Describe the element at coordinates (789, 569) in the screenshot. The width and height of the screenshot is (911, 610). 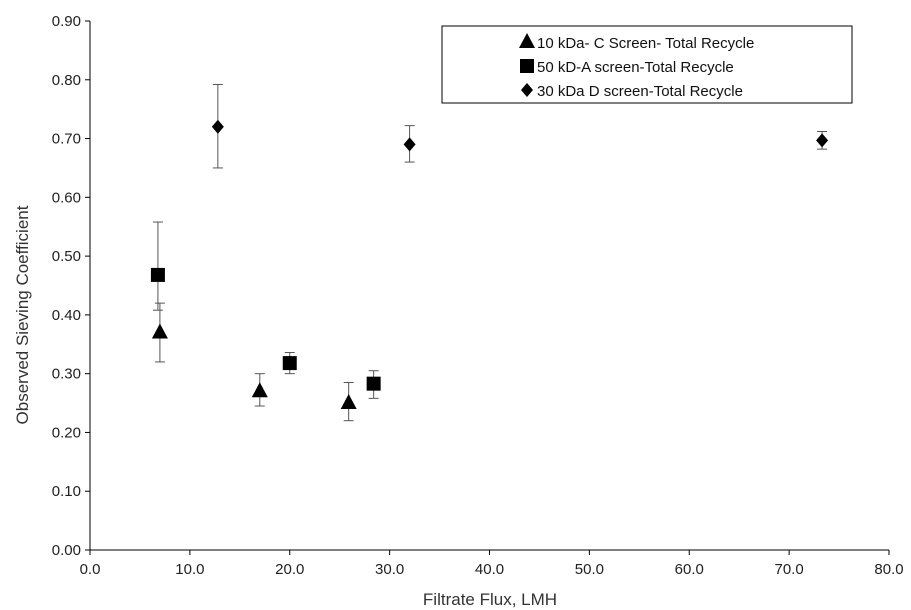
I see `x-tick-label: 70.0` at that location.